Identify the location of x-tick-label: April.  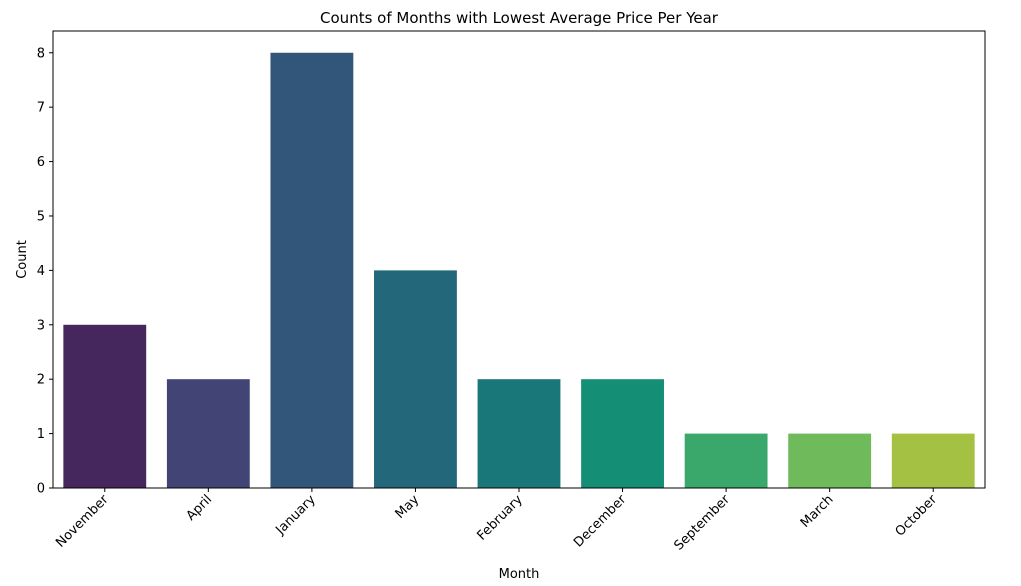
(200, 508).